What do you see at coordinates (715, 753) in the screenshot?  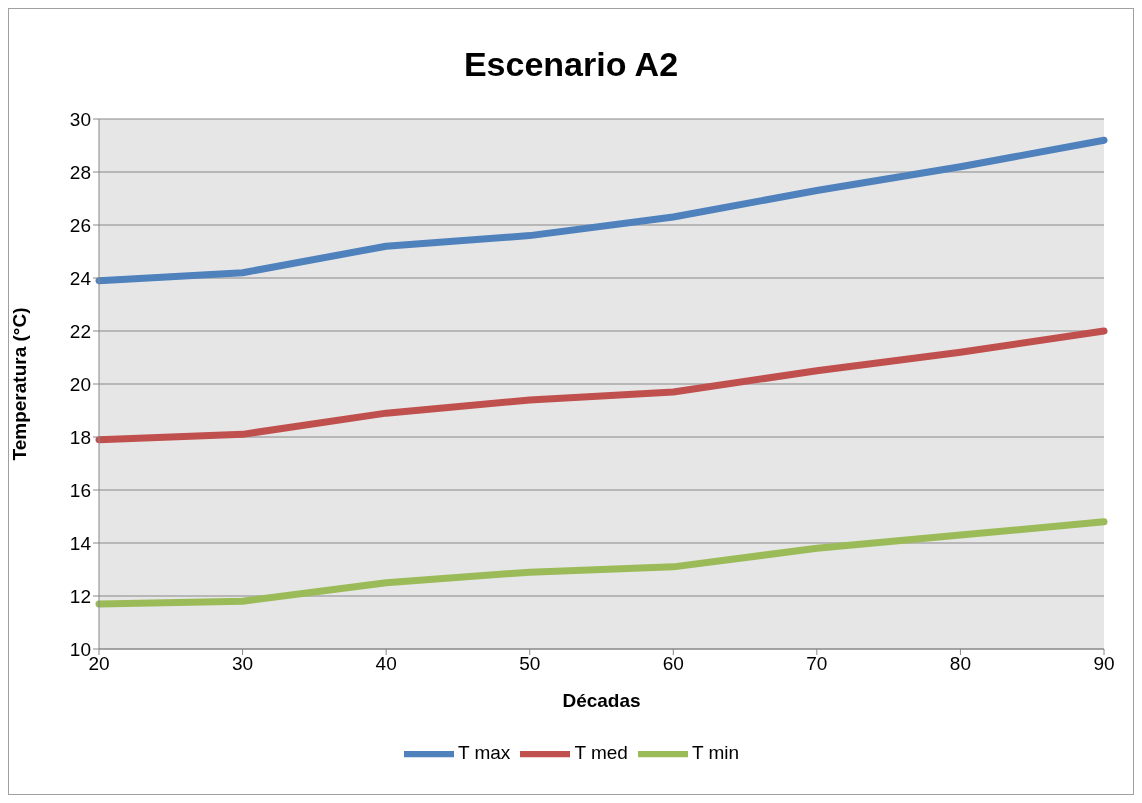 I see `legend-label: T min` at bounding box center [715, 753].